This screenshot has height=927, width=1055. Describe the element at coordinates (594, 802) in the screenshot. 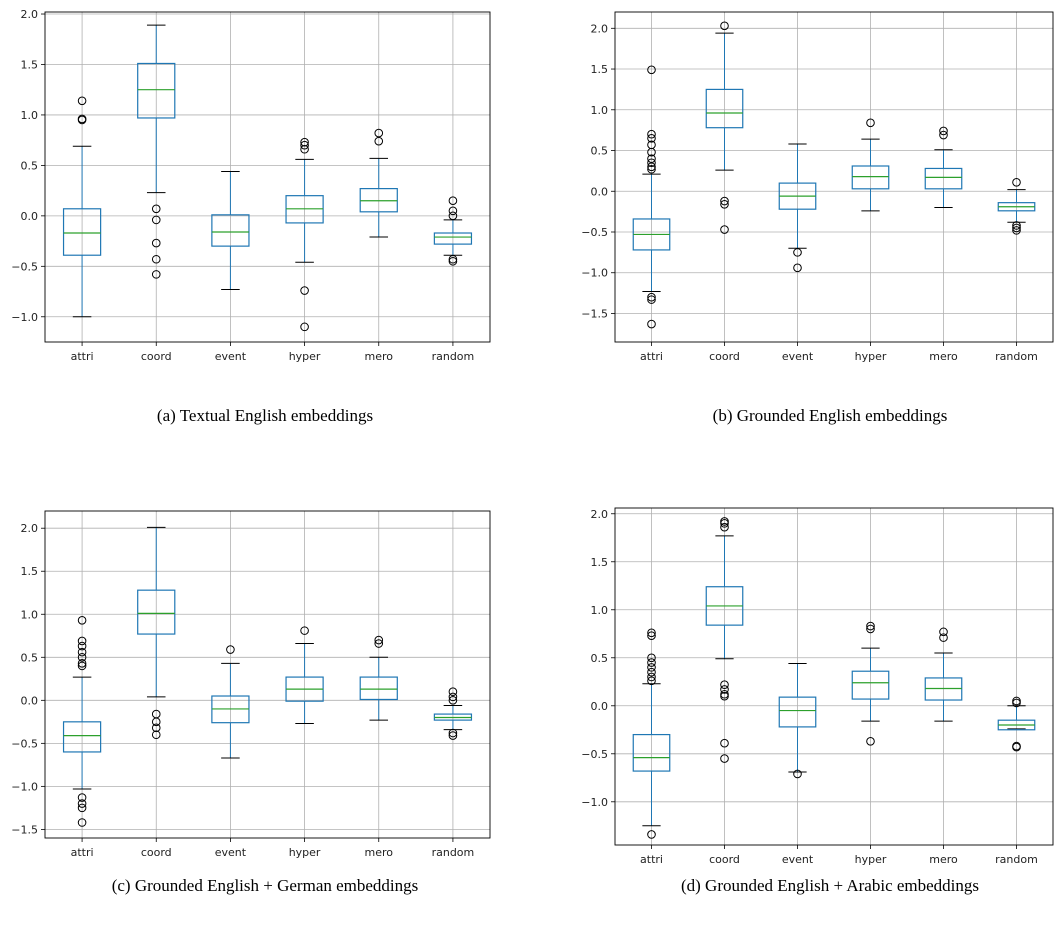

I see `y-tick-label: −1.0` at that location.